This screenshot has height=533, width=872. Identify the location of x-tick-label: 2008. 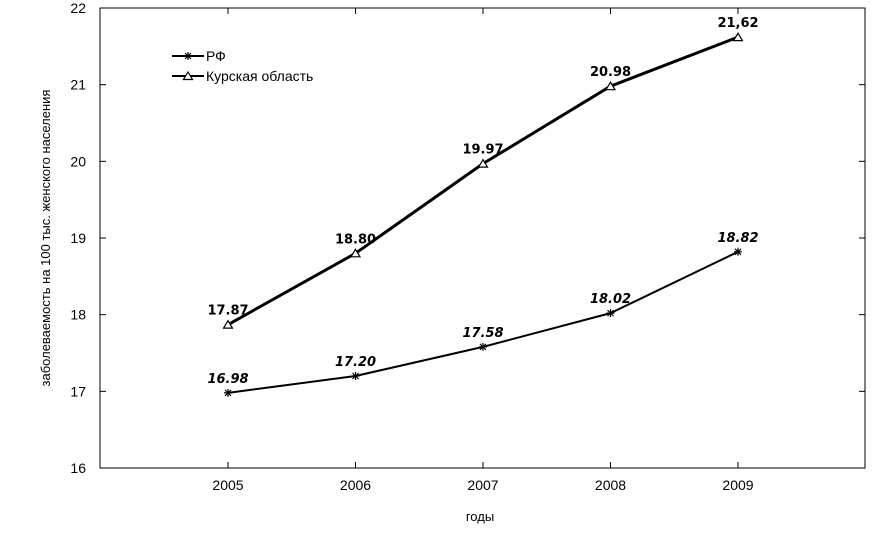
(610, 485).